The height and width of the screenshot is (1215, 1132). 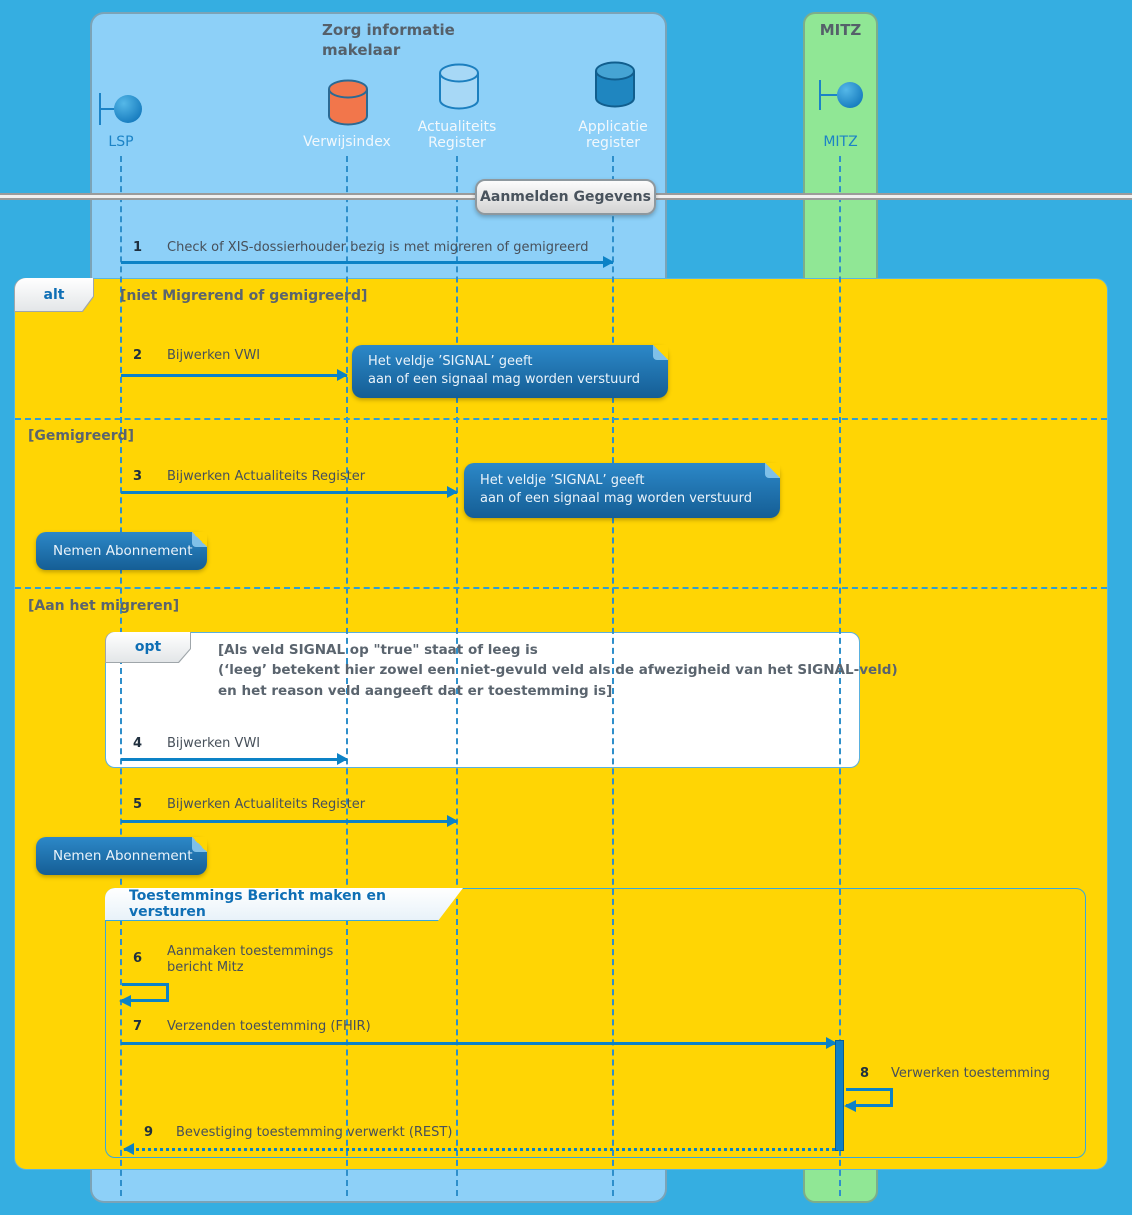 What do you see at coordinates (869, 1097) in the screenshot?
I see `message-8-self-arrow` at bounding box center [869, 1097].